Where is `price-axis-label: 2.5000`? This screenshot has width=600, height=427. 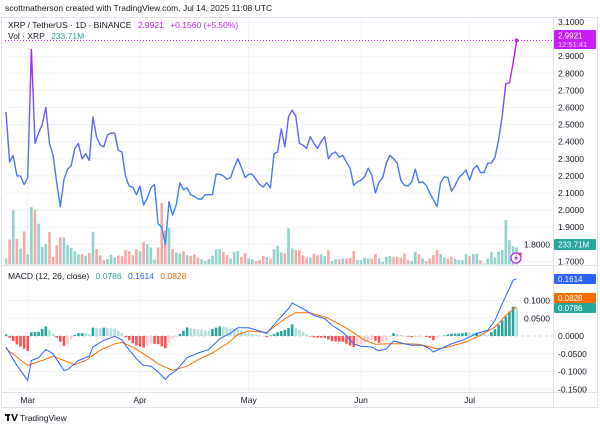 price-axis-label: 2.5000 is located at coordinates (571, 125).